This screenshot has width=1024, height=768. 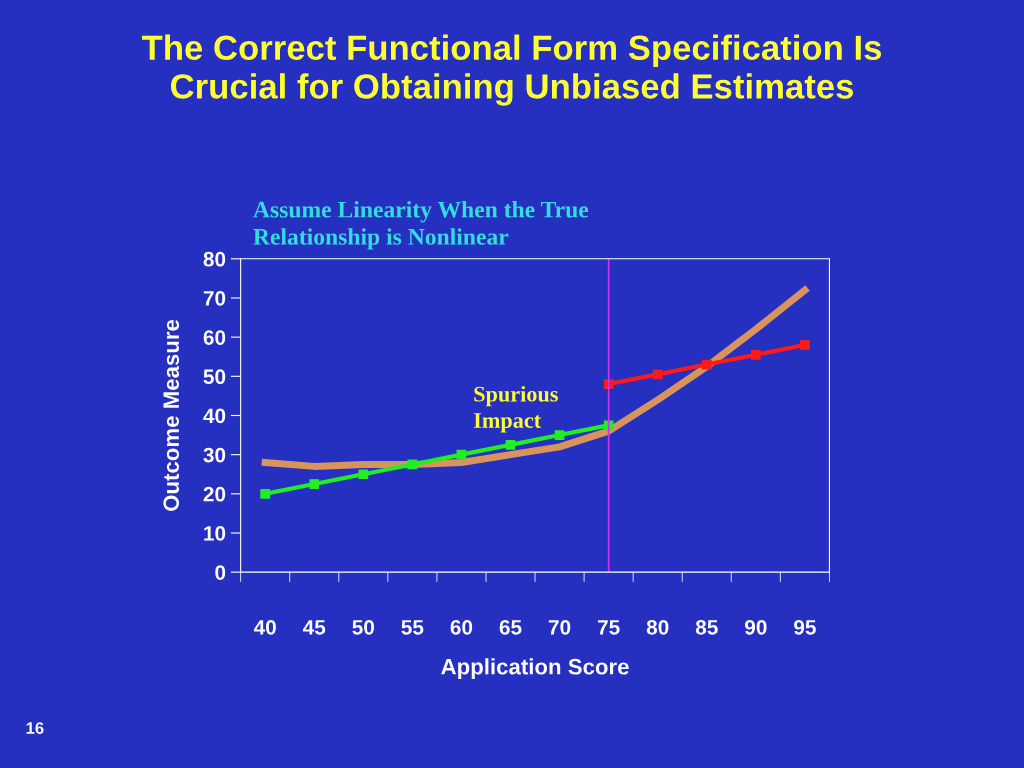 I want to click on x-tick-label: 50, so click(x=363, y=627).